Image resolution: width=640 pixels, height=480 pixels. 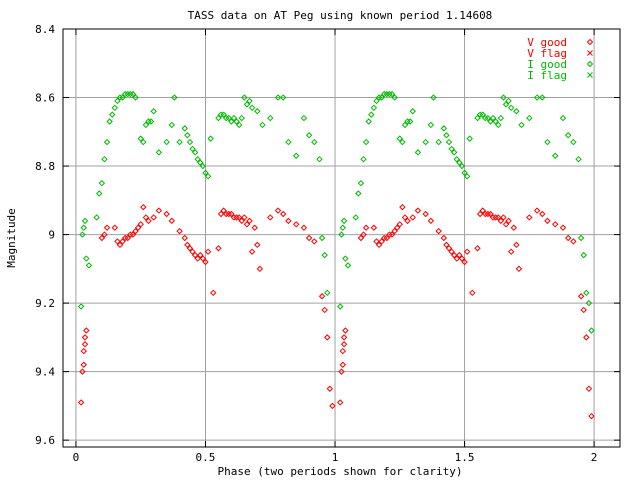 I want to click on y-tick-label: 9, so click(x=51, y=235).